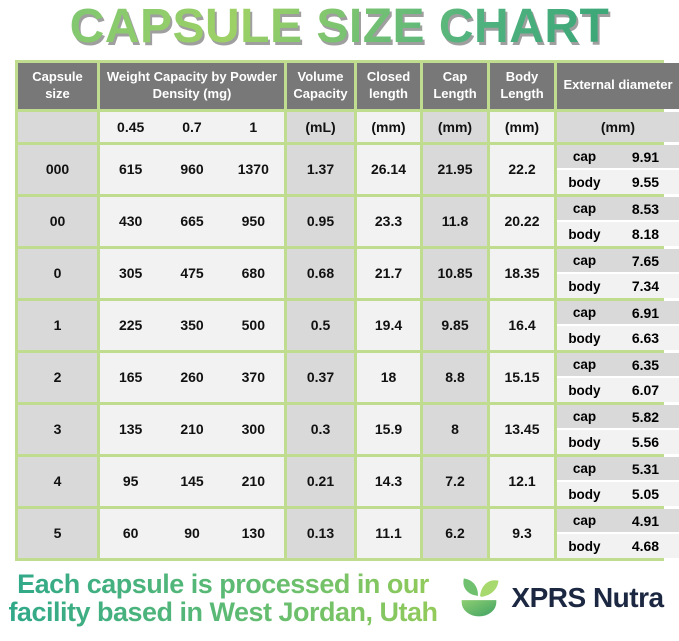  Describe the element at coordinates (57, 169) in the screenshot. I see `capsule-size-value: 000` at that location.